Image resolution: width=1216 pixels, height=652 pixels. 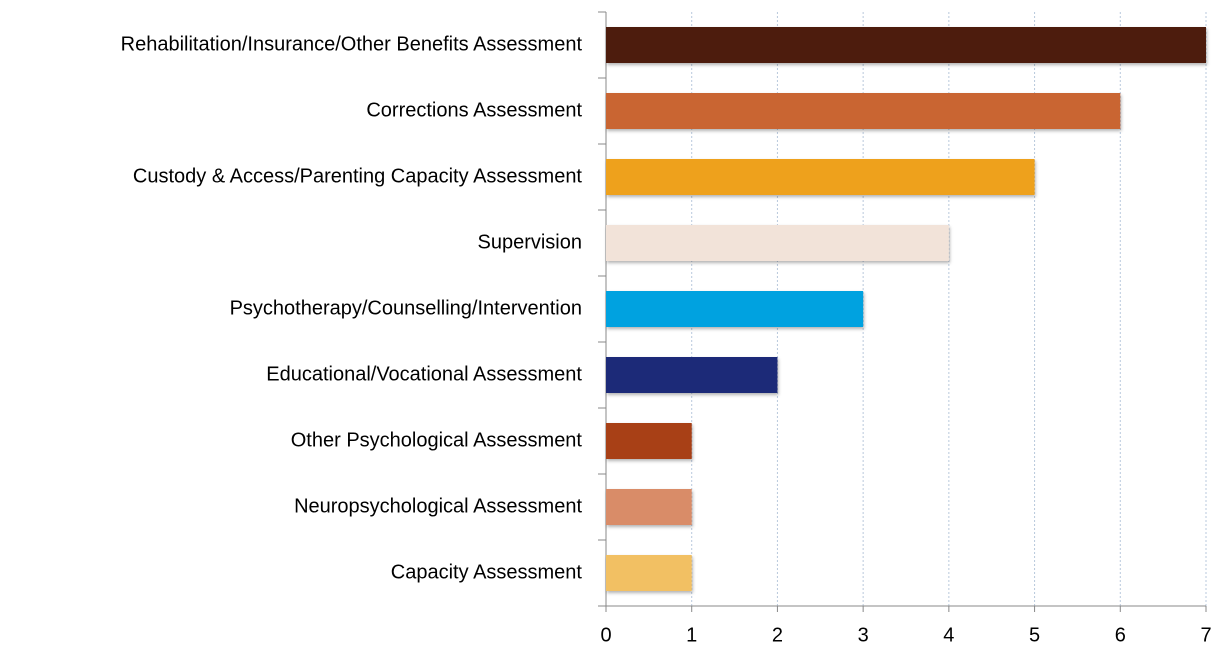 I want to click on y-tick-label: Capacity Assessment, so click(x=487, y=572).